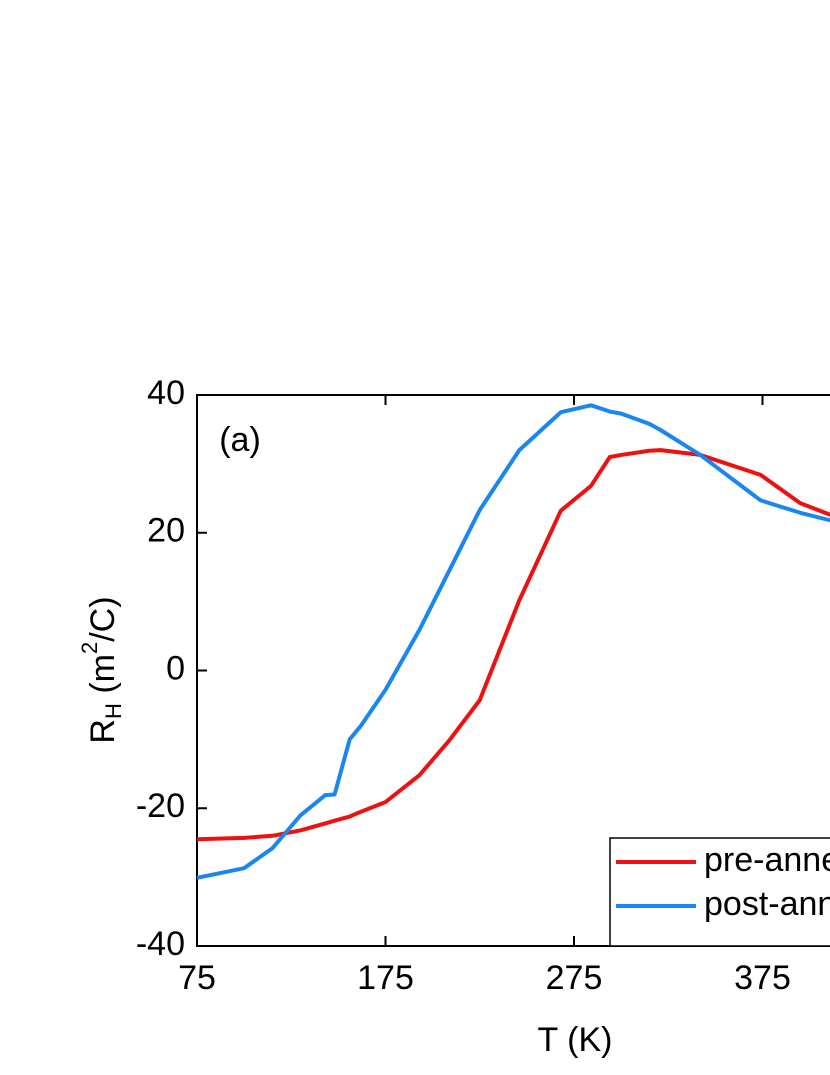  I want to click on y-tick-label: -40, so click(160, 944).